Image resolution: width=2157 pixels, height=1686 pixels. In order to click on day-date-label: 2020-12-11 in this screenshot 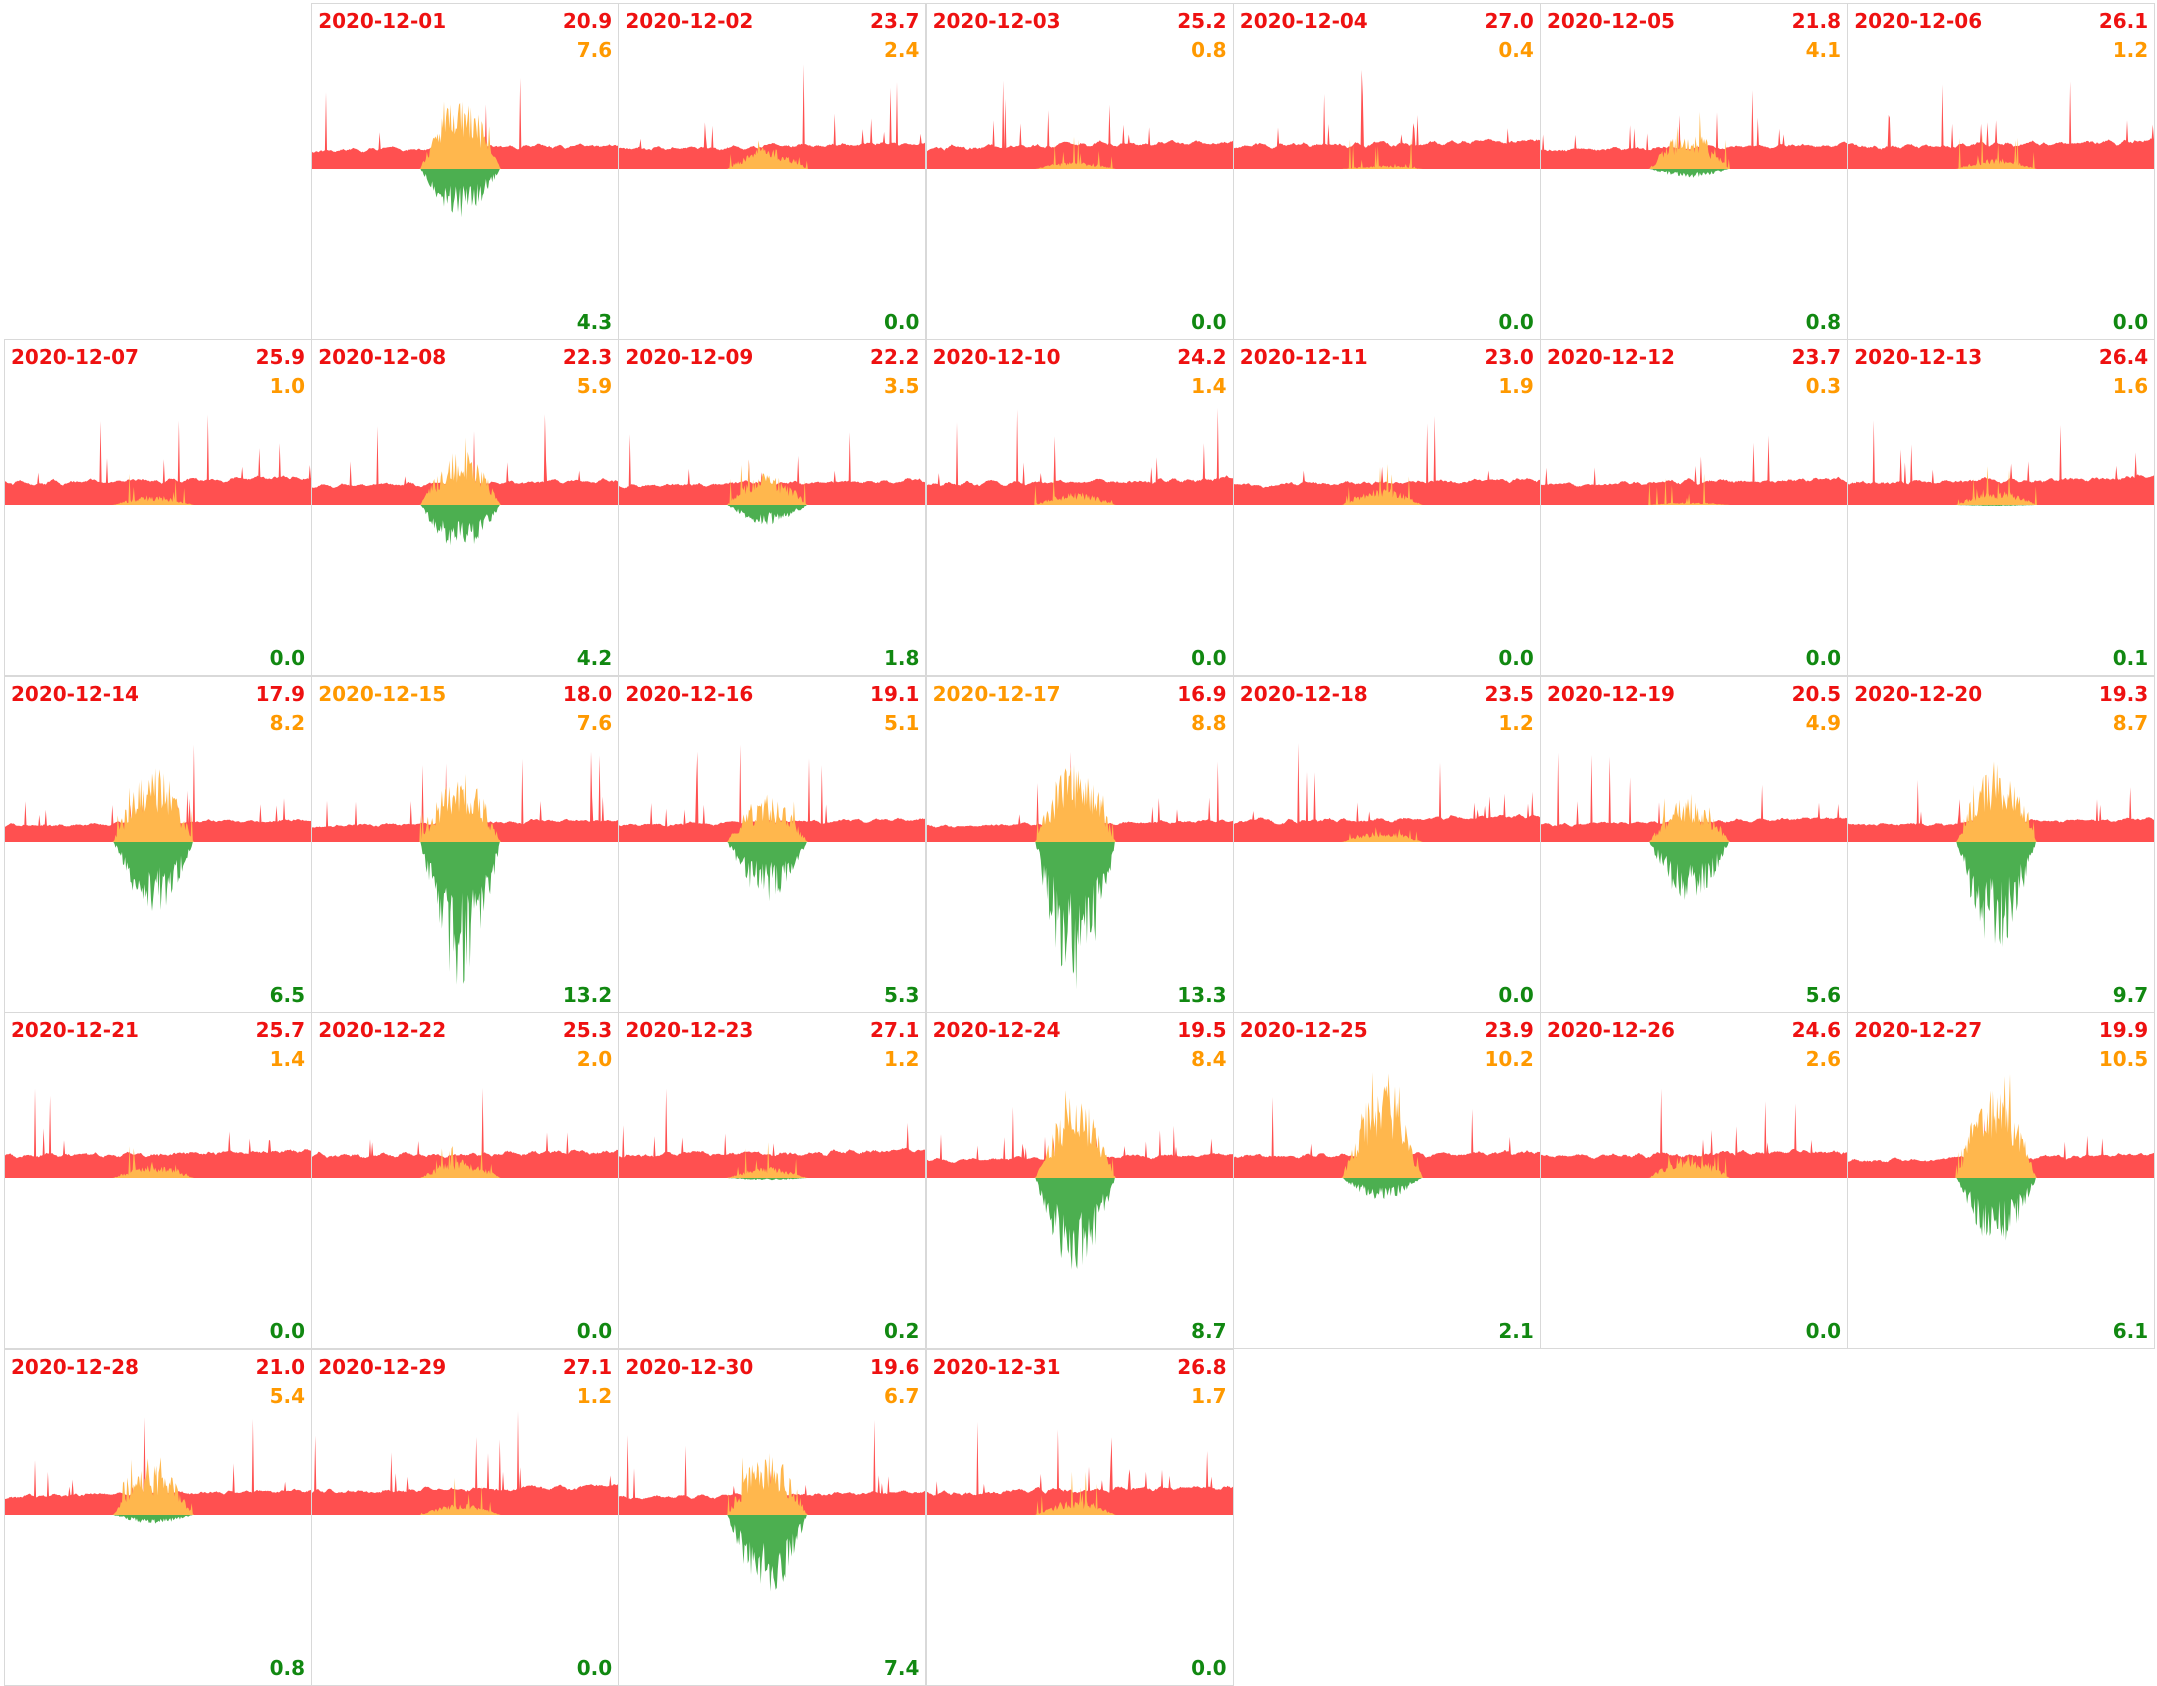, I will do `click(1303, 357)`.